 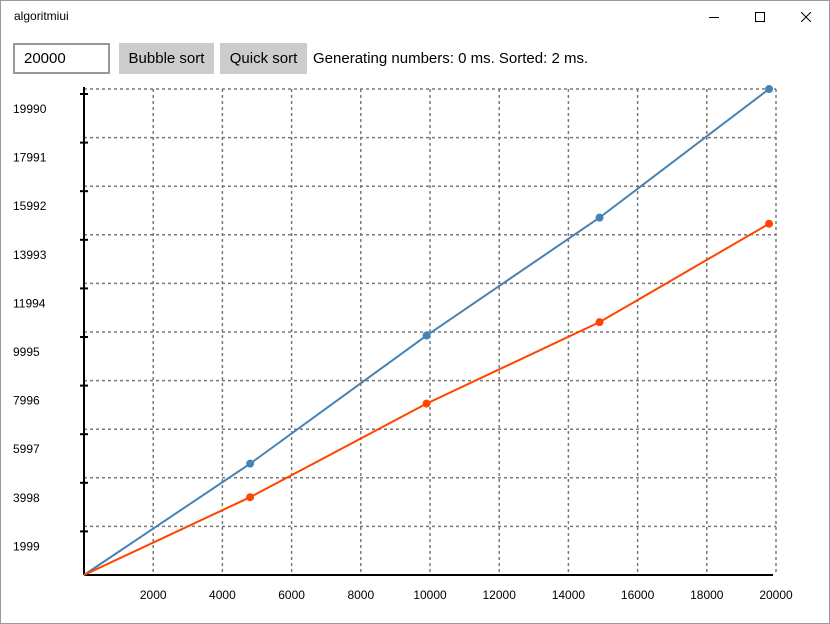 I want to click on bubble-sort-button: Bubble sort, so click(x=166, y=58).